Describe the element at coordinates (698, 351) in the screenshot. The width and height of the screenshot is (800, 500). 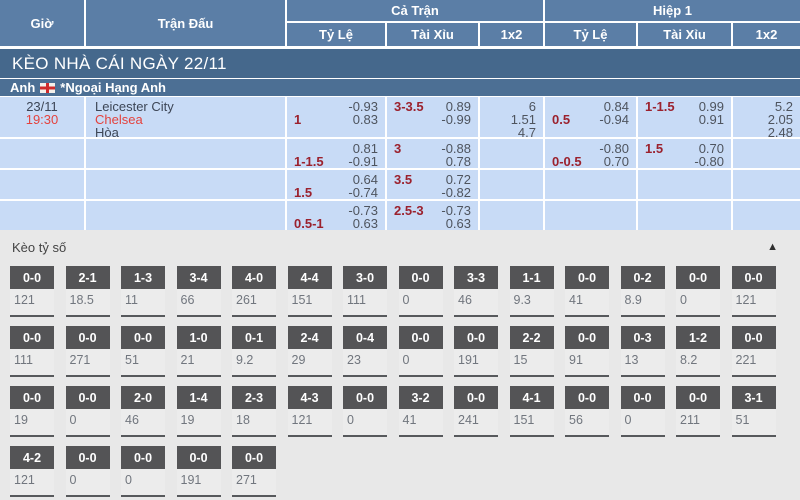
I see `score-odds-cell: 1-2 8.2` at that location.